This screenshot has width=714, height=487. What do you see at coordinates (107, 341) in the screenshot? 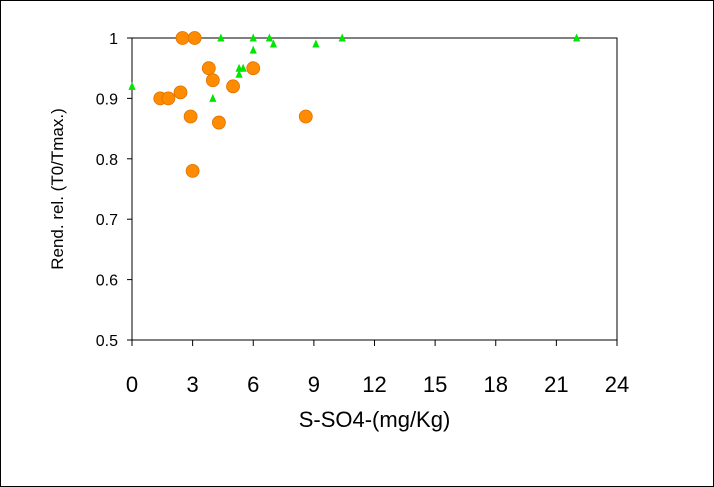
I see `y-tick-label: 0.5` at bounding box center [107, 341].